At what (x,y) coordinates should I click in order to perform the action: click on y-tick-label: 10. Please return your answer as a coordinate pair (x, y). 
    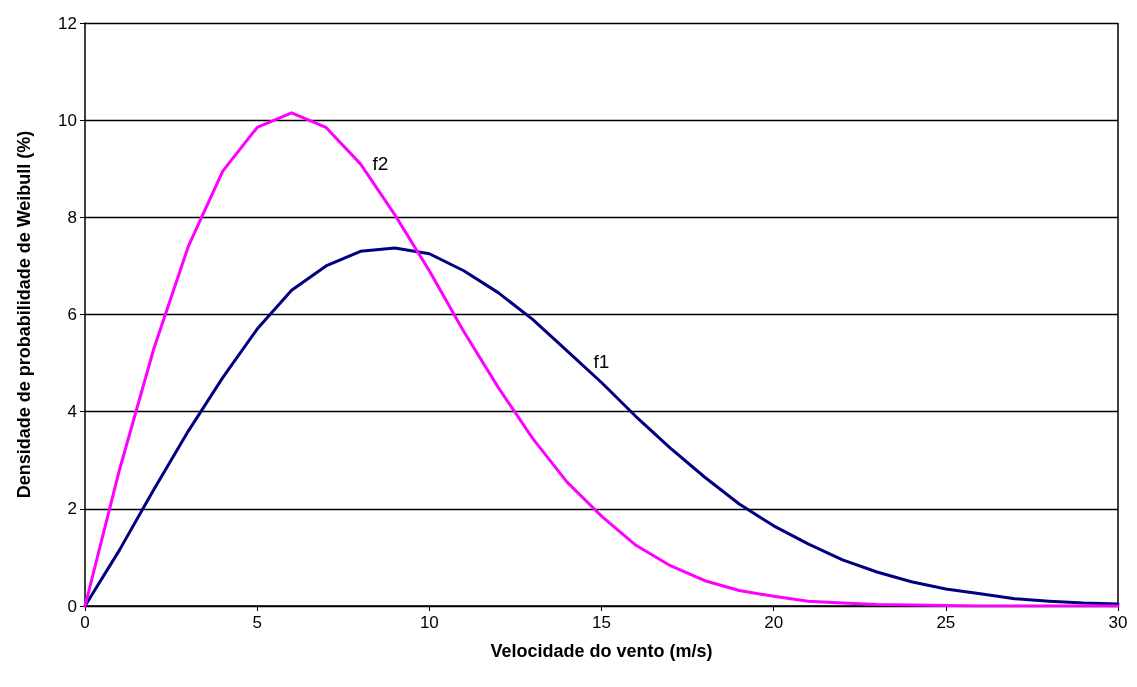
    Looking at the image, I should click on (67, 120).